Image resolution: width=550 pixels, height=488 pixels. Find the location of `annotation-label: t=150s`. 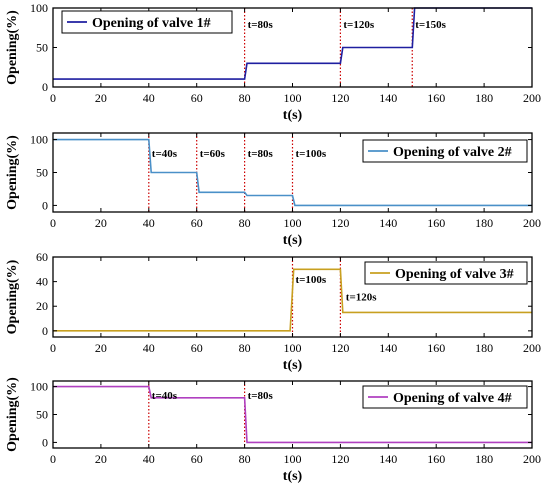

annotation-label: t=150s is located at coordinates (430, 25).